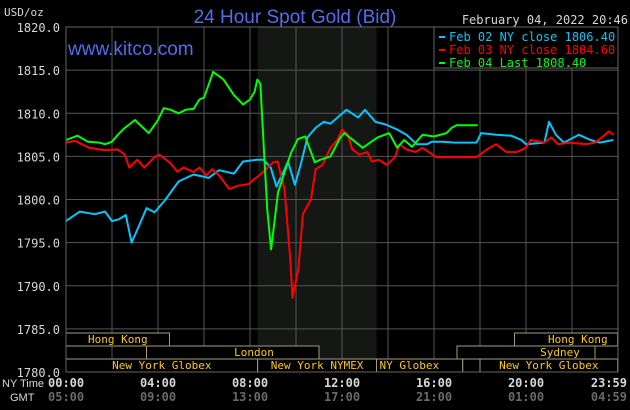 This screenshot has height=410, width=630. I want to click on legend-entry: Feb 04 Last 1808.40, so click(517, 63).